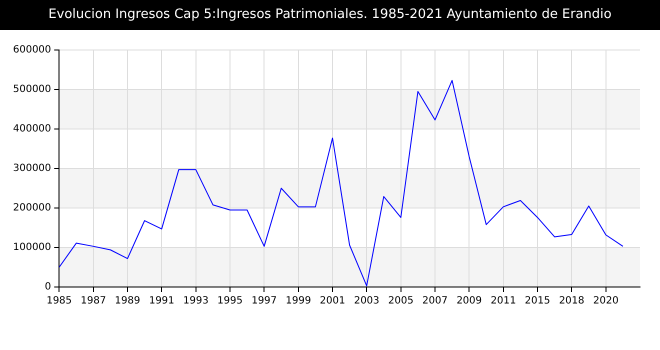  Describe the element at coordinates (571, 301) in the screenshot. I see `x-tick-label: 2018` at that location.